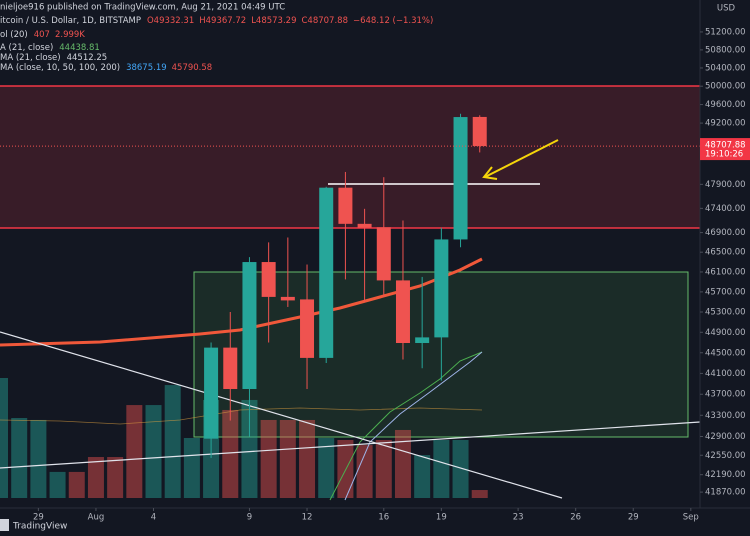  I want to click on y-tick-label: 43700.00, so click(725, 395).